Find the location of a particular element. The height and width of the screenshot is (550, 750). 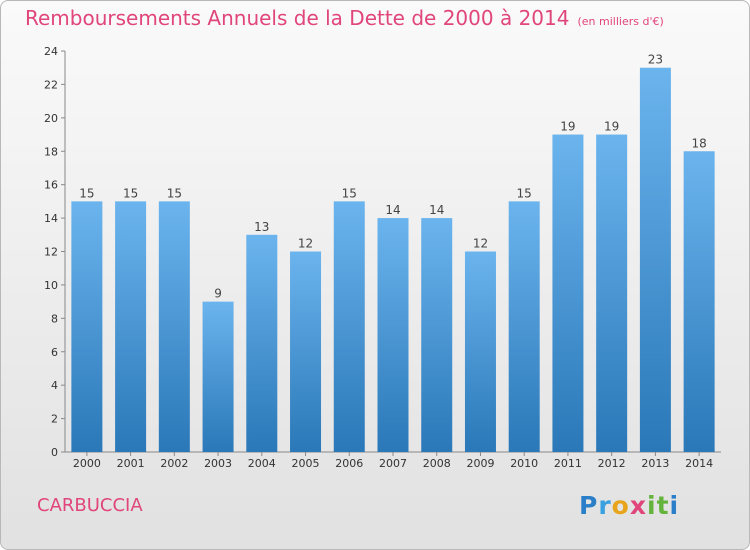

logo-letter: o is located at coordinates (620, 505).